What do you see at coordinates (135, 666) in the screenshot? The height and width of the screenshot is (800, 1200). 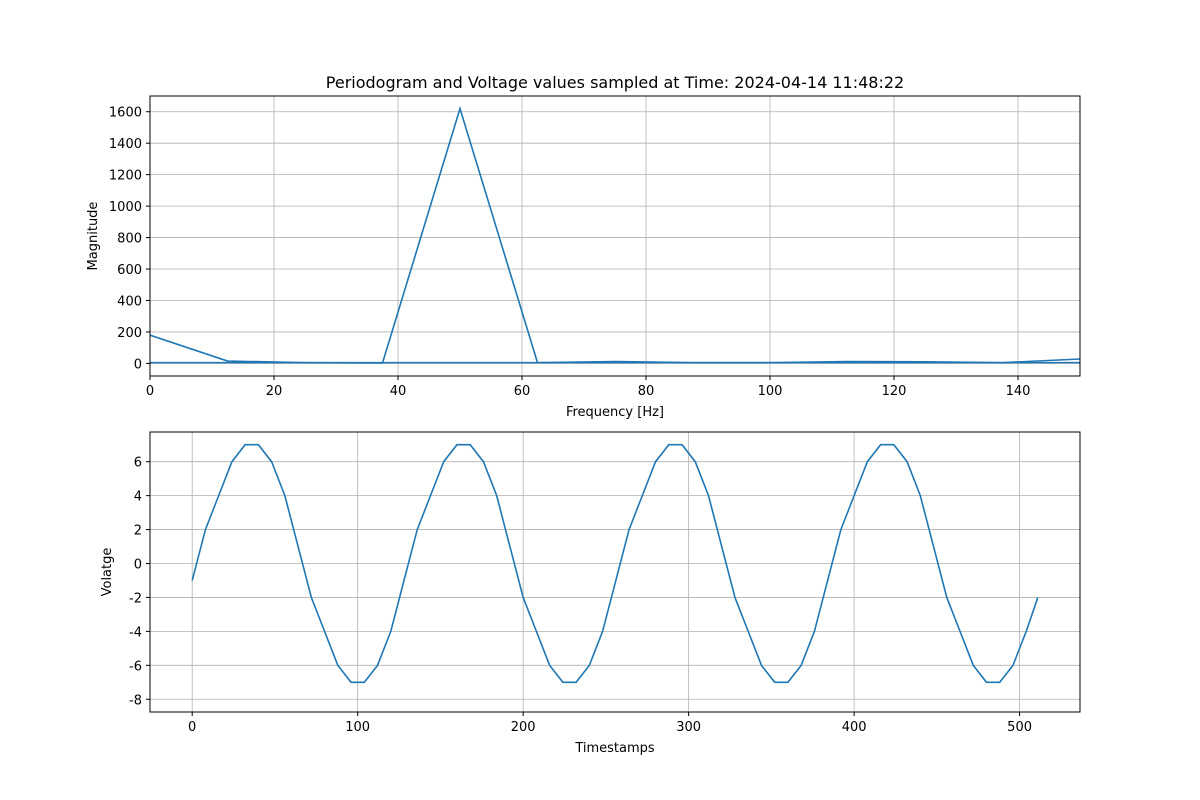 I see `y-tick-label: -6` at bounding box center [135, 666].